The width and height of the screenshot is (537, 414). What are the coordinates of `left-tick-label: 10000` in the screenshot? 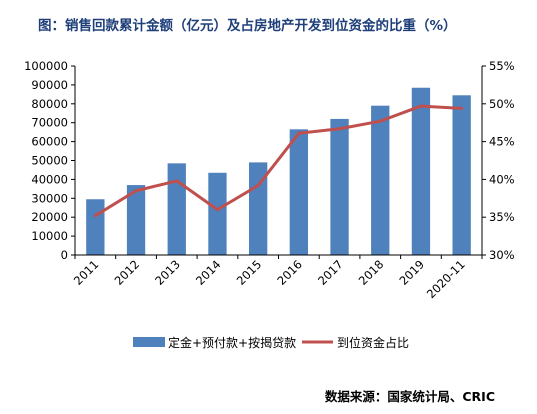 It's located at (49, 236).